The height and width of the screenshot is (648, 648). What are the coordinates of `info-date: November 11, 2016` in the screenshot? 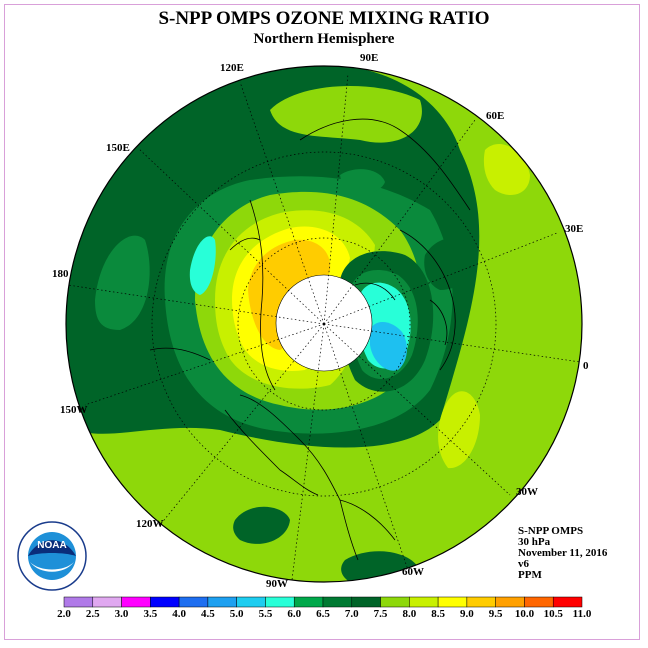 It's located at (563, 553).